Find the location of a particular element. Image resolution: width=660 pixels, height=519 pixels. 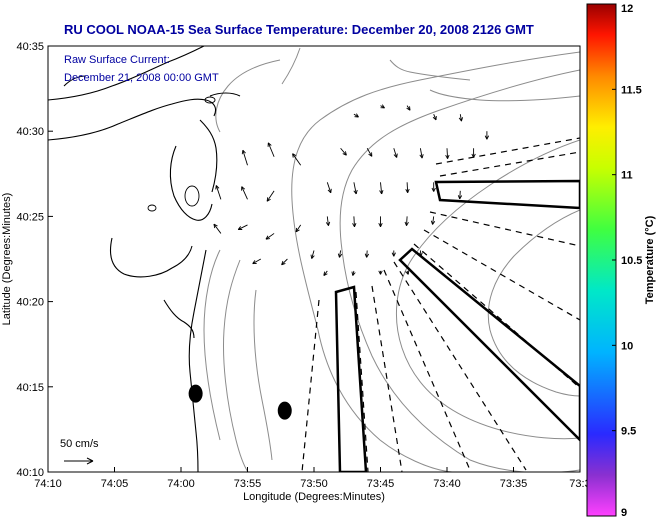

colorbar-tick-label: 10.5 is located at coordinates (631, 261).